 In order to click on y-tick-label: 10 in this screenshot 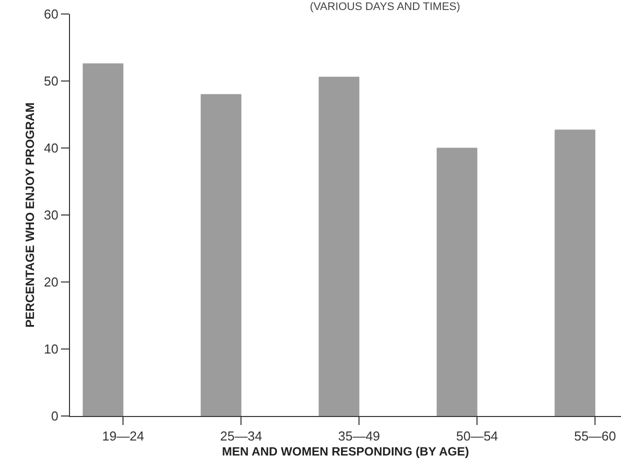, I will do `click(51, 349)`.